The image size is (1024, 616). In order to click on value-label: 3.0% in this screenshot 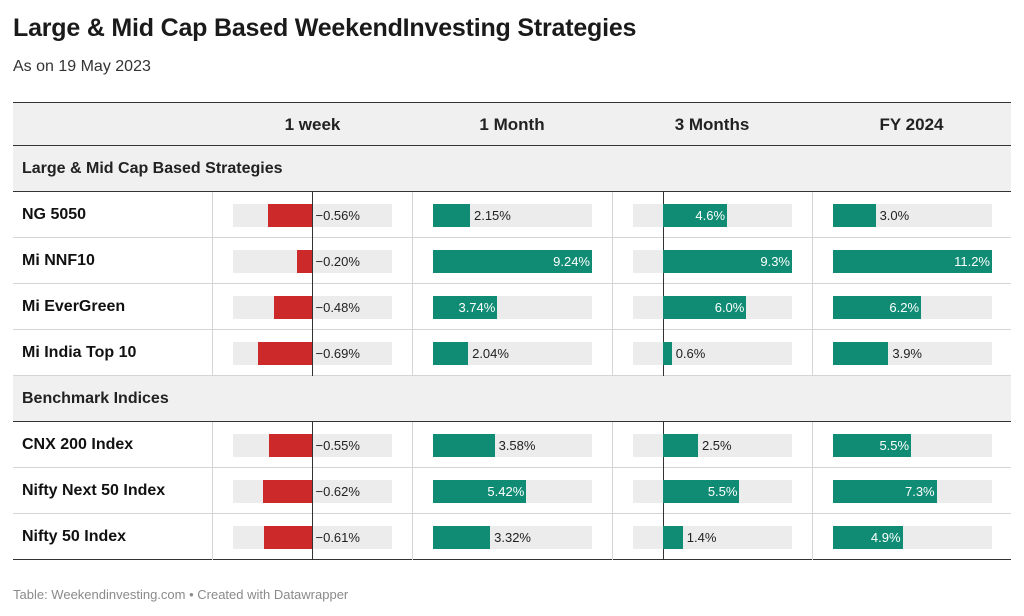, I will do `click(894, 215)`.